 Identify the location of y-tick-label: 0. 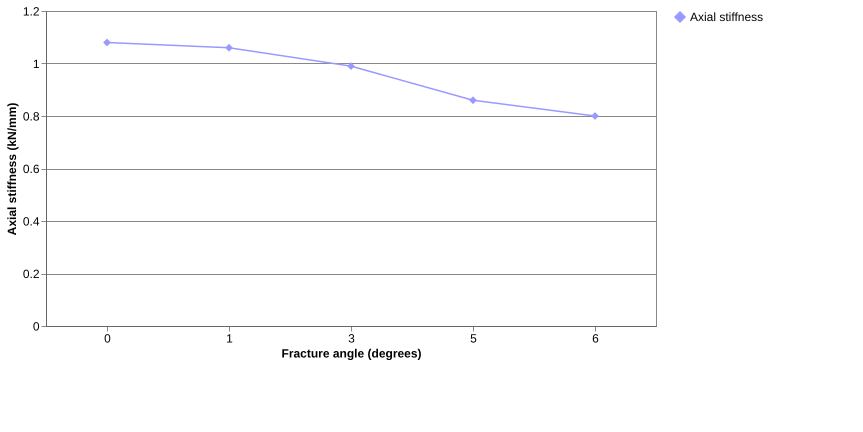
(36, 327).